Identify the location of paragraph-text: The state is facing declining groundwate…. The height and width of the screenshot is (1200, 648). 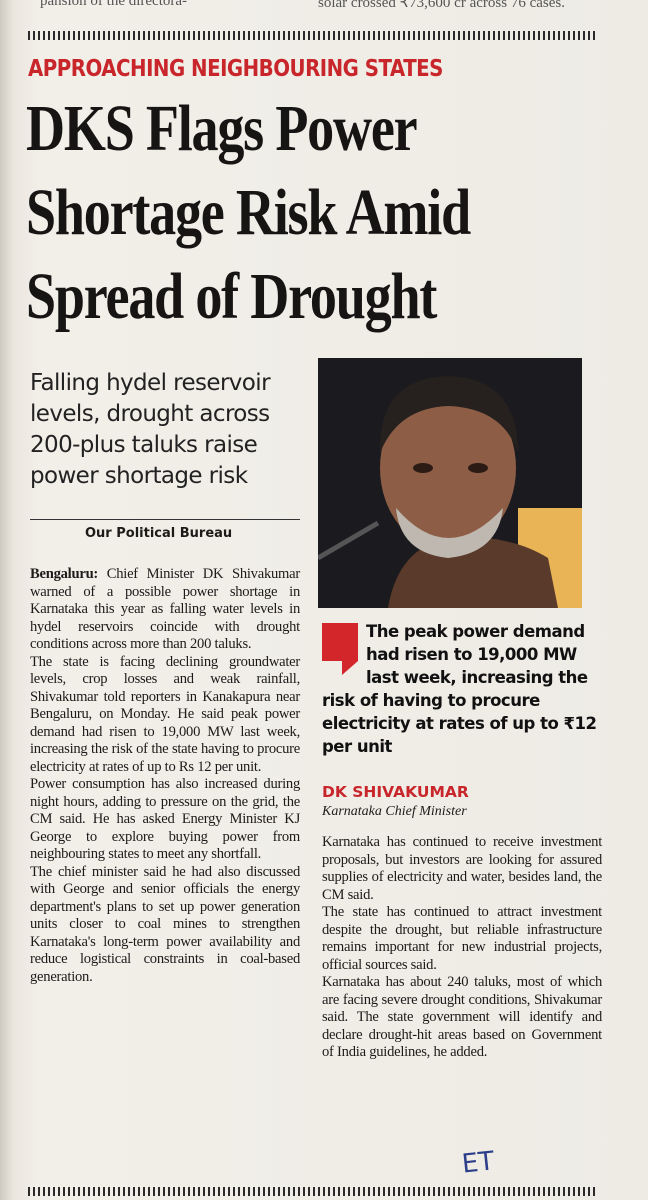
(165, 714).